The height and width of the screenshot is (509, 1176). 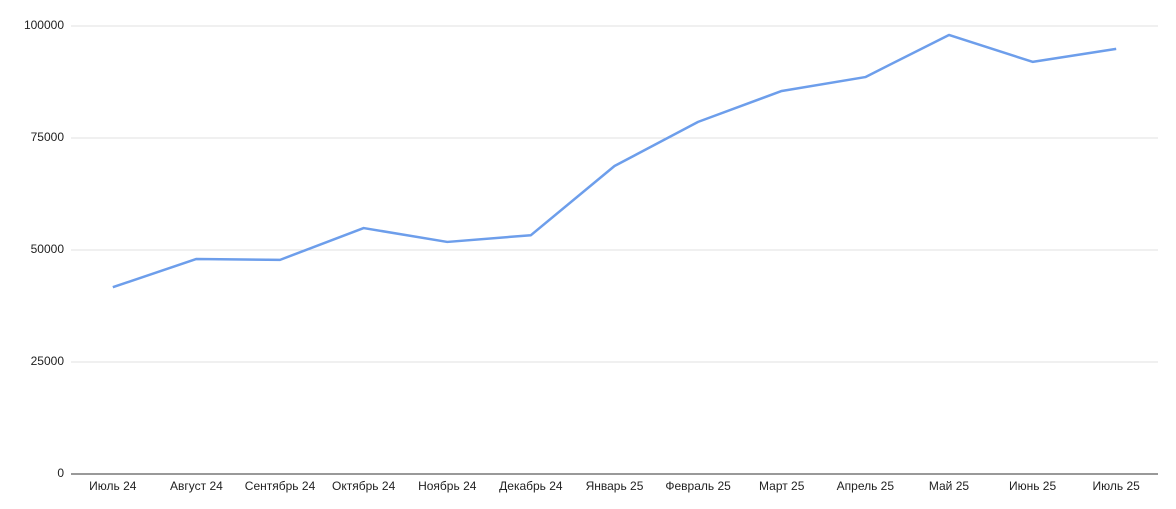 I want to click on x-tick-label: Ноябрь 24, so click(x=447, y=486).